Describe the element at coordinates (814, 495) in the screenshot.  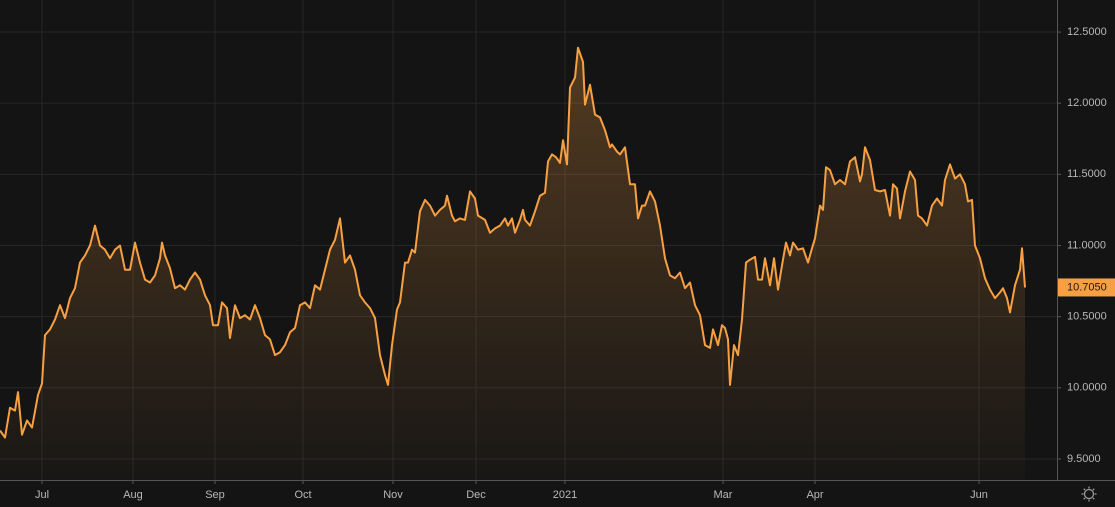
I see `x-tick-label: Apr` at that location.